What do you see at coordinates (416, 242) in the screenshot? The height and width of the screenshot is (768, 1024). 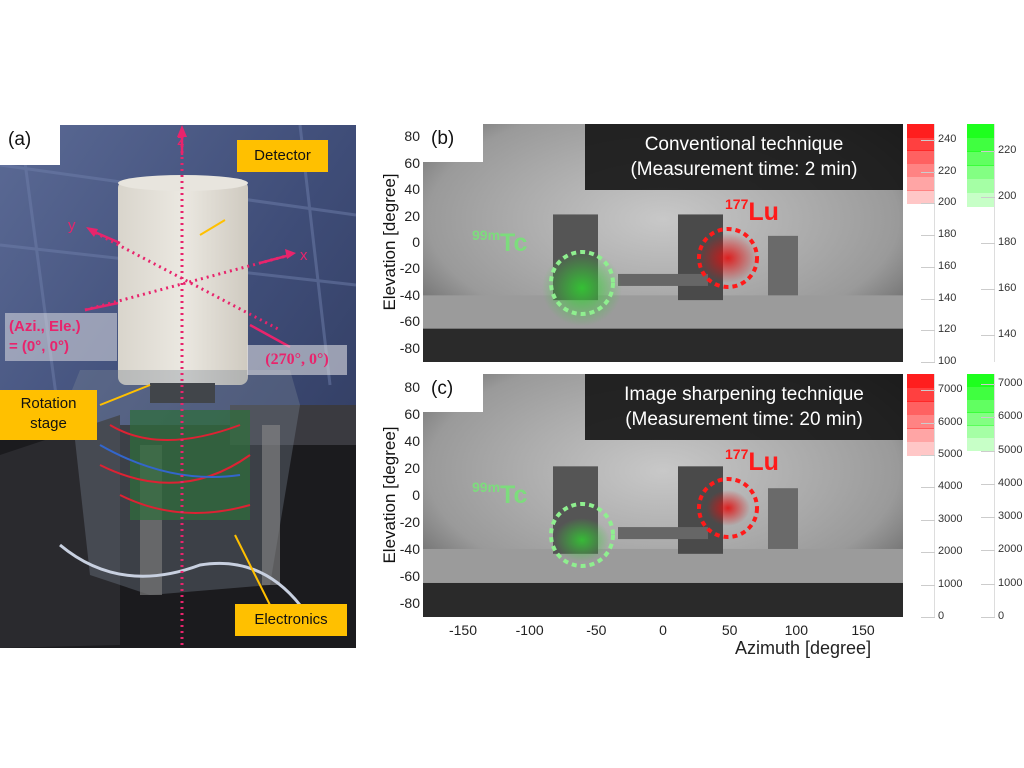 I see `elevation-tick: 0` at bounding box center [416, 242].